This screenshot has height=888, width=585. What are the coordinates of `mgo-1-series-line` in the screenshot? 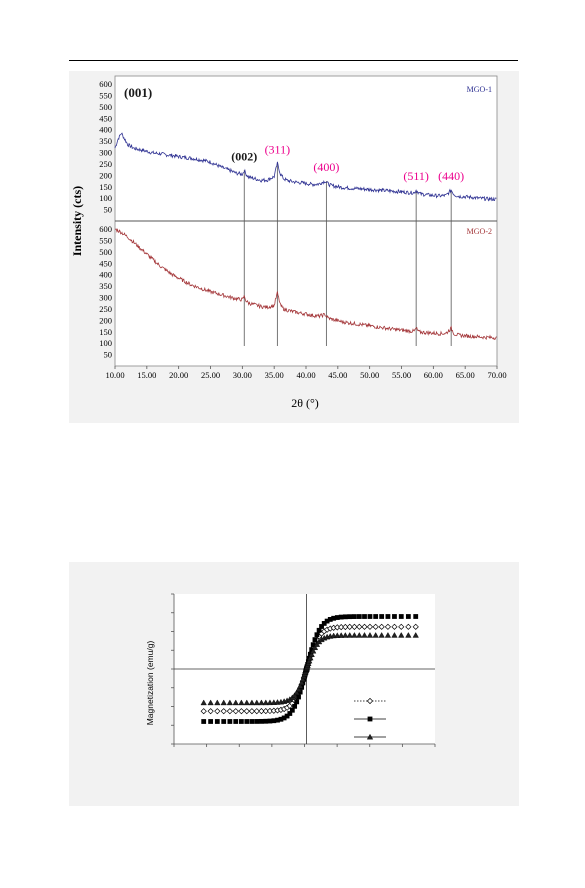 It's located at (305, 167).